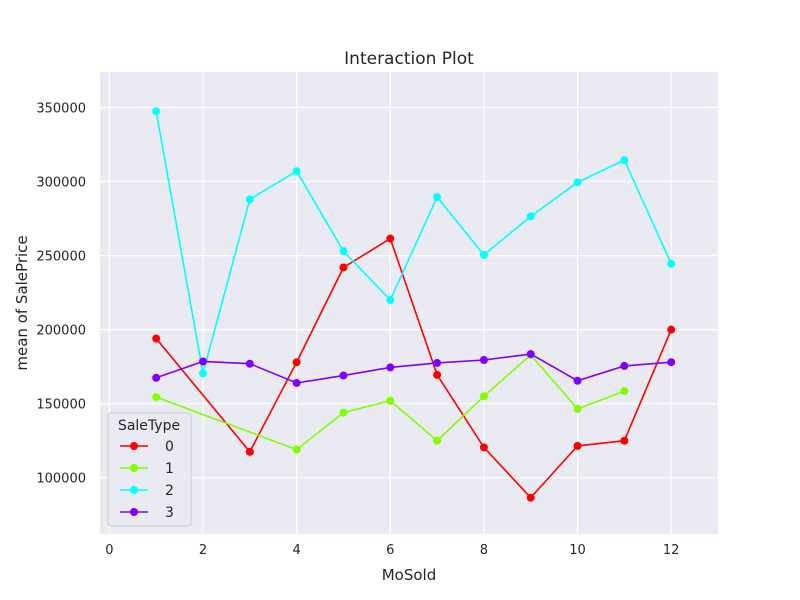 Image resolution: width=800 pixels, height=600 pixels. What do you see at coordinates (169, 513) in the screenshot?
I see `legend-label: 3` at bounding box center [169, 513].